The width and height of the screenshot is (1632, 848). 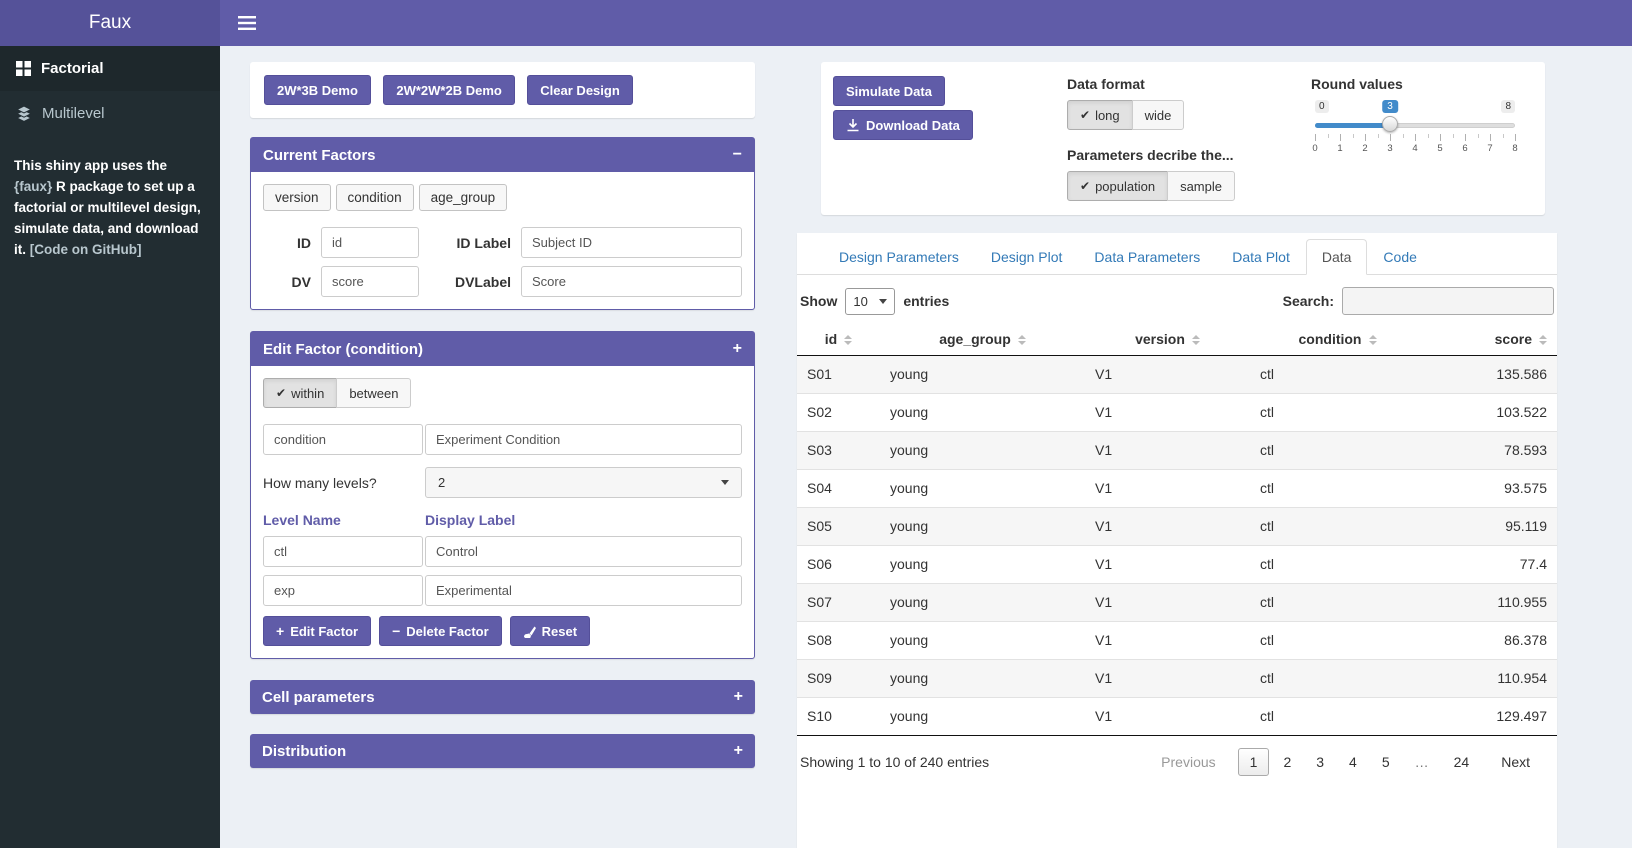 What do you see at coordinates (583, 551) in the screenshot?
I see `level-1-label-input` at bounding box center [583, 551].